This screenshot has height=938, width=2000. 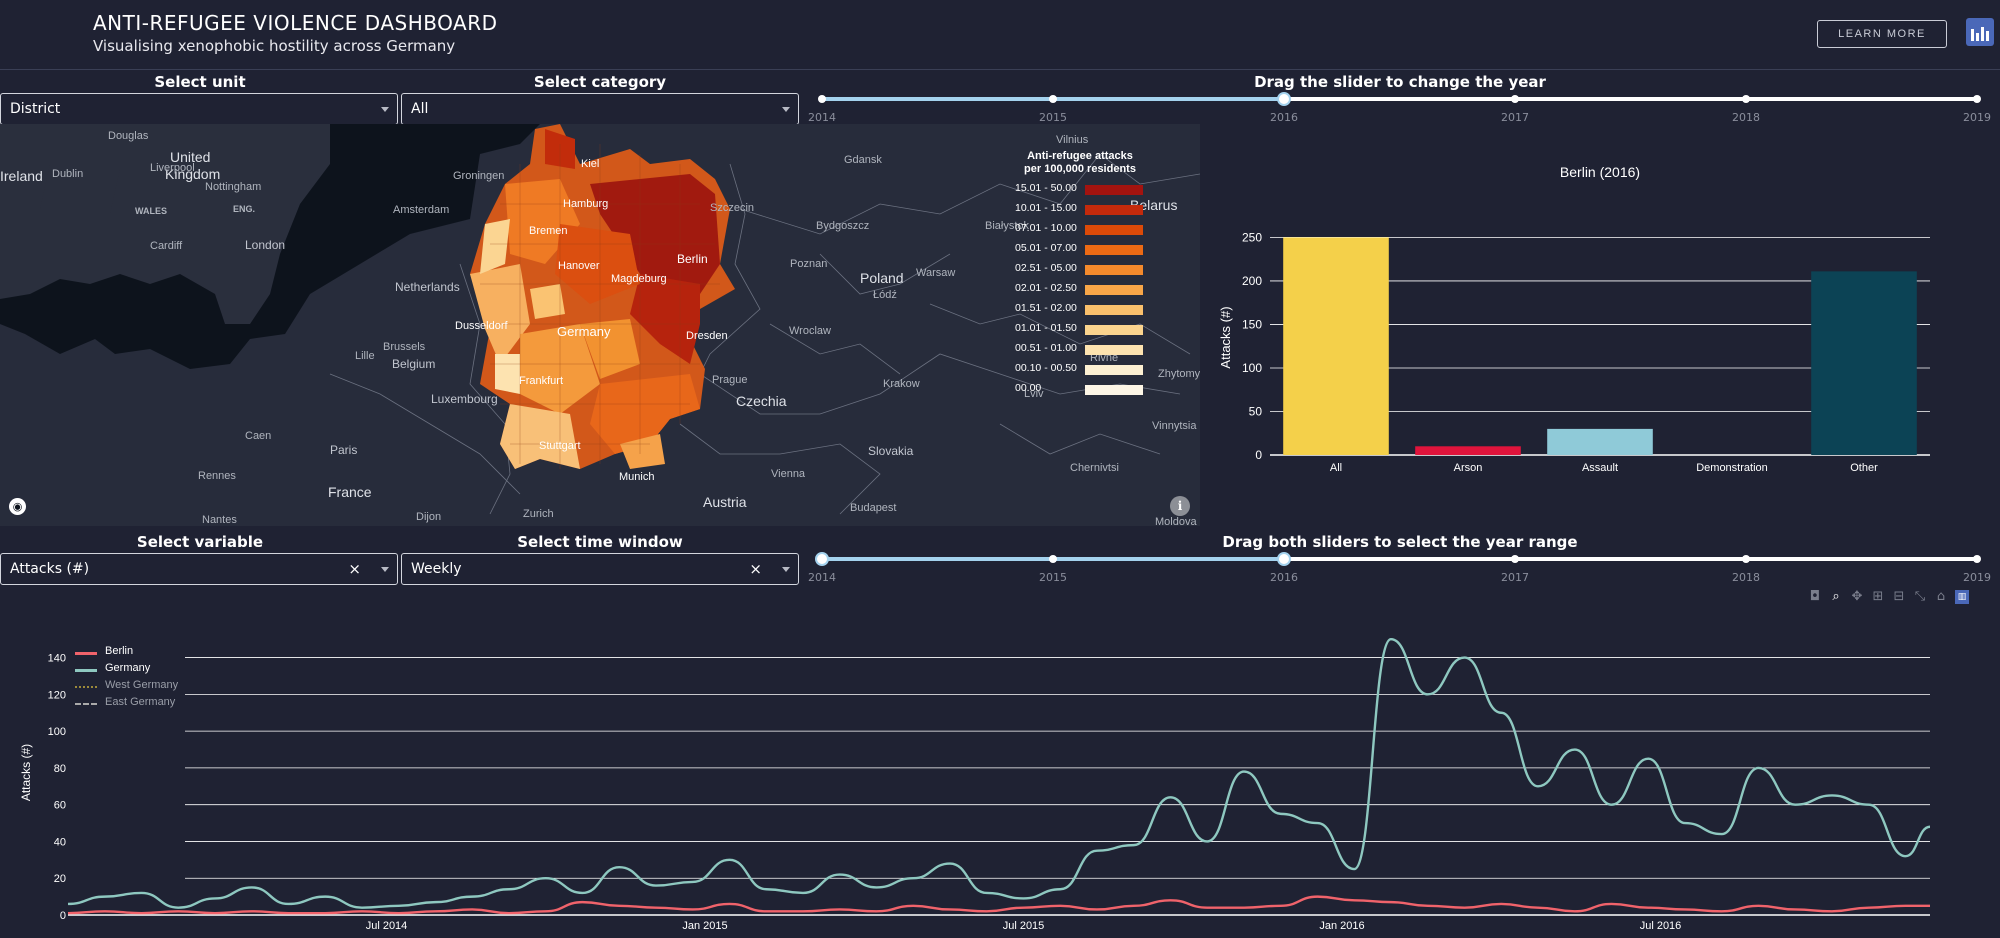 What do you see at coordinates (1114, 250) in the screenshot?
I see `legend-swatch` at bounding box center [1114, 250].